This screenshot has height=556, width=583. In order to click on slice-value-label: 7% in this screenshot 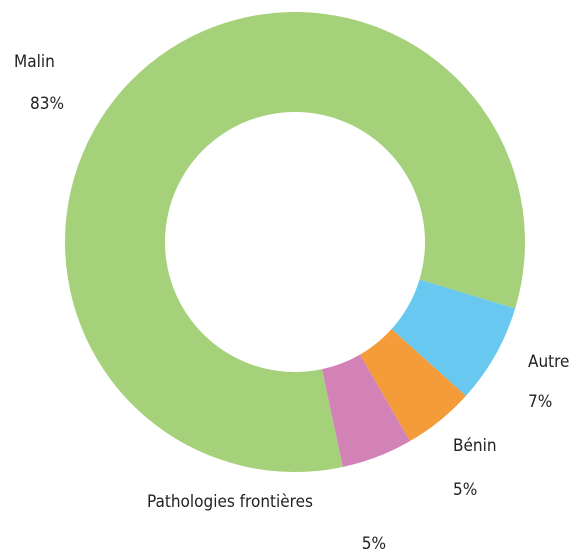, I will do `click(540, 402)`.